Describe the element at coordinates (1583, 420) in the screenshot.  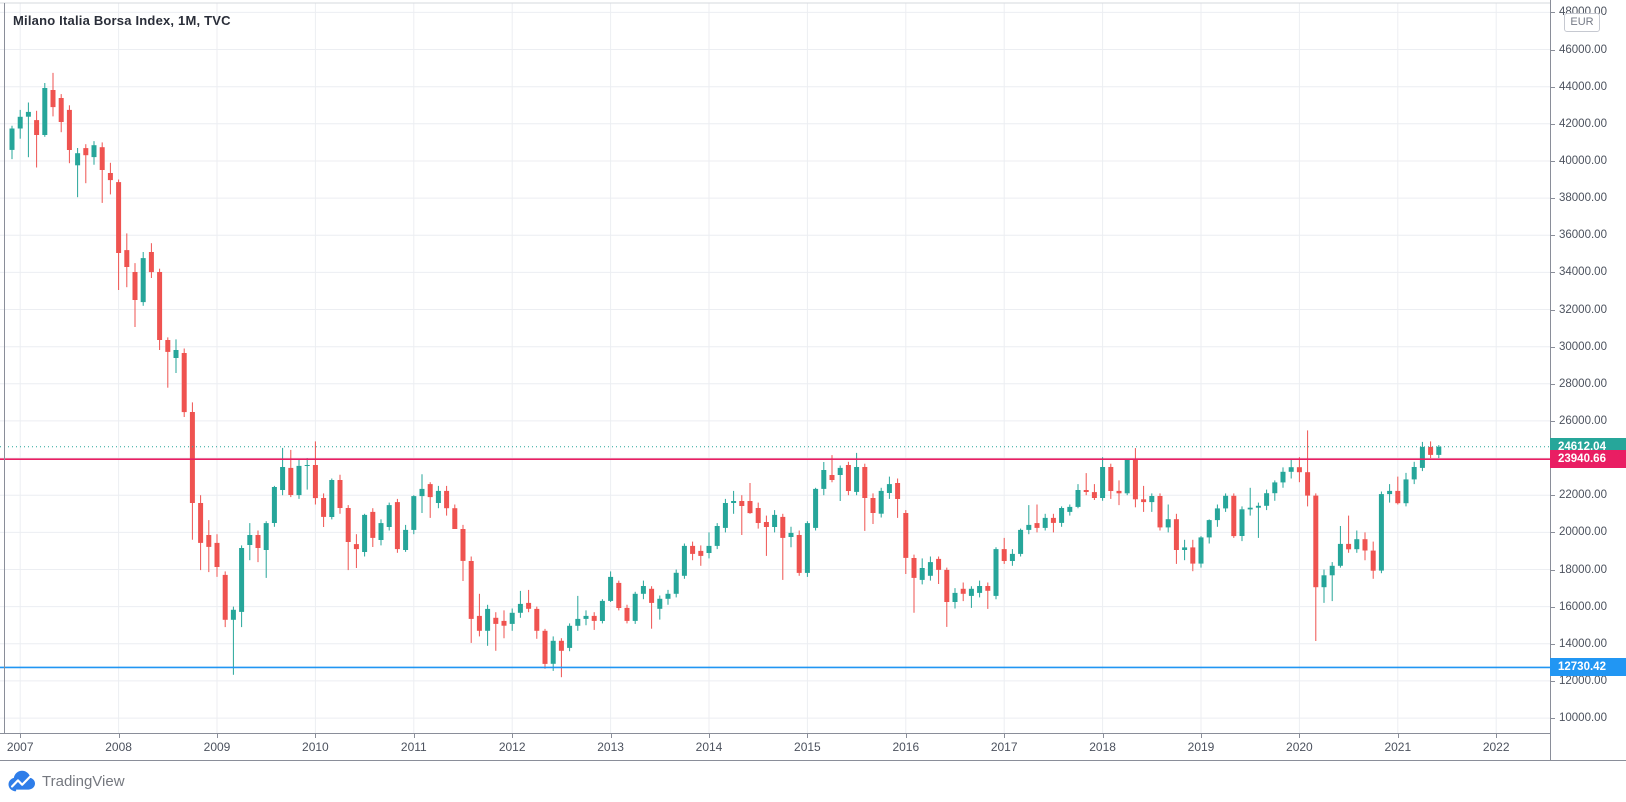
I see `price-tick-label: 26000.00` at that location.